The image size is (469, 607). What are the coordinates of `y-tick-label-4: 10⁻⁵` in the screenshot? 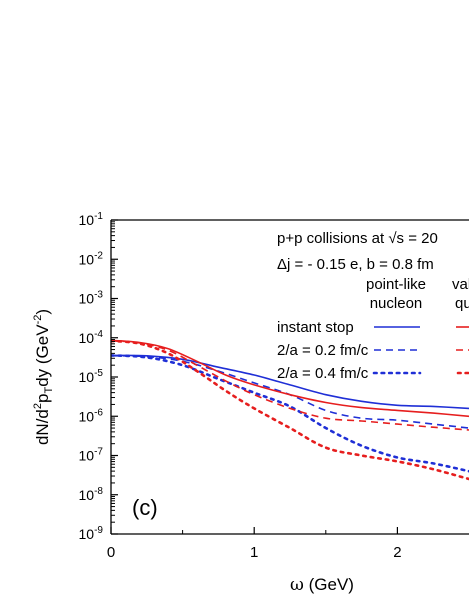 It's located at (91, 376).